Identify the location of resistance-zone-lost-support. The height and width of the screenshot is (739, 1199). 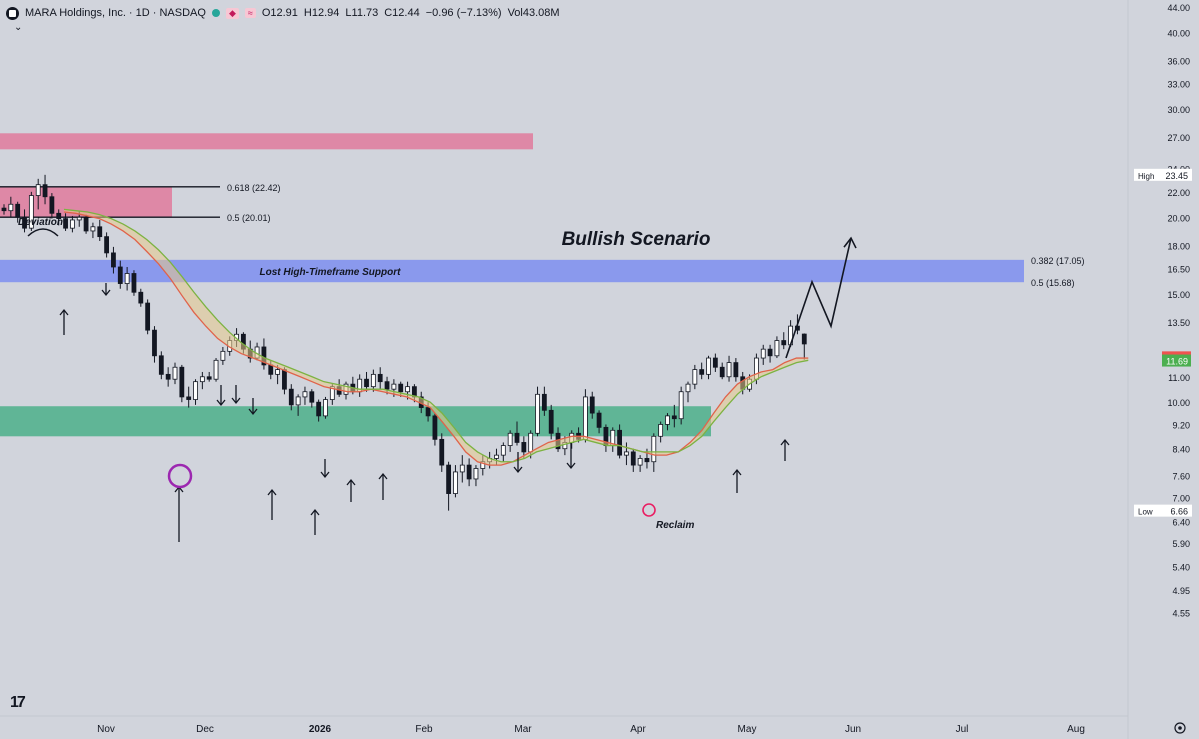
(512, 271).